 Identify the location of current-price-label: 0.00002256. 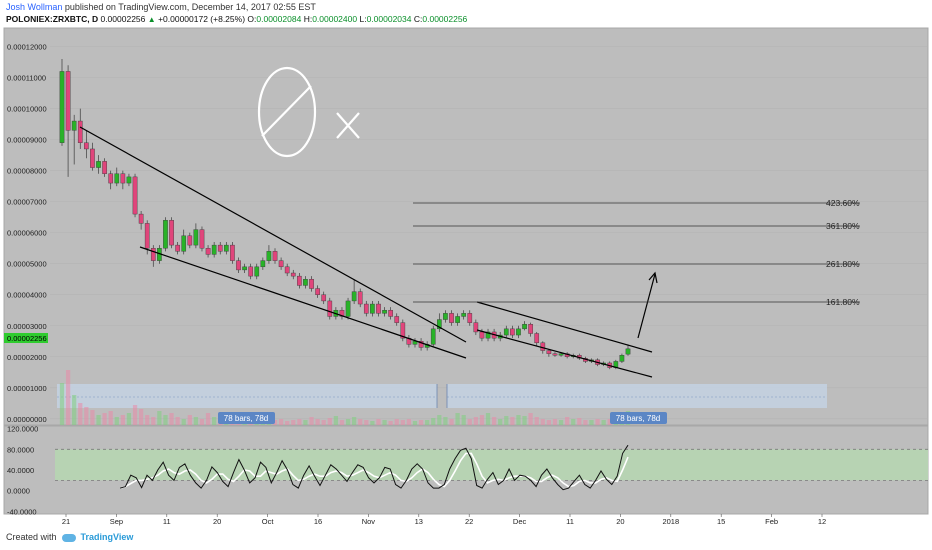
(27, 338).